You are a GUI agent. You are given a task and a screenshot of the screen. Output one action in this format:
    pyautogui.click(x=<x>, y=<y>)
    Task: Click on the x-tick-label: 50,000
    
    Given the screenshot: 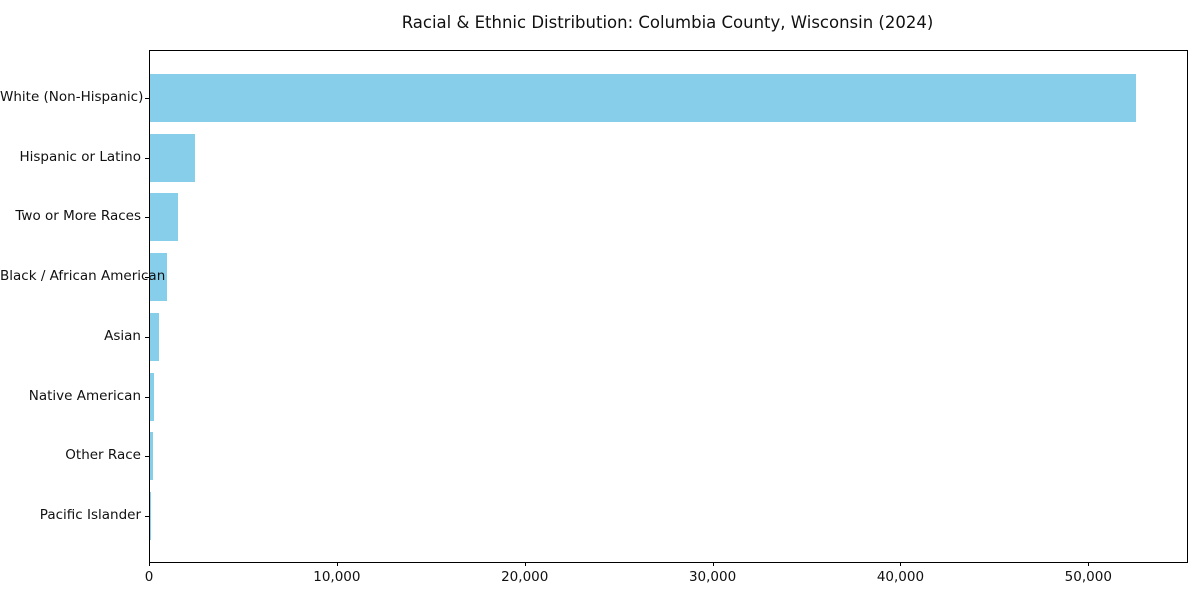 What is the action you would take?
    pyautogui.click(x=1088, y=577)
    